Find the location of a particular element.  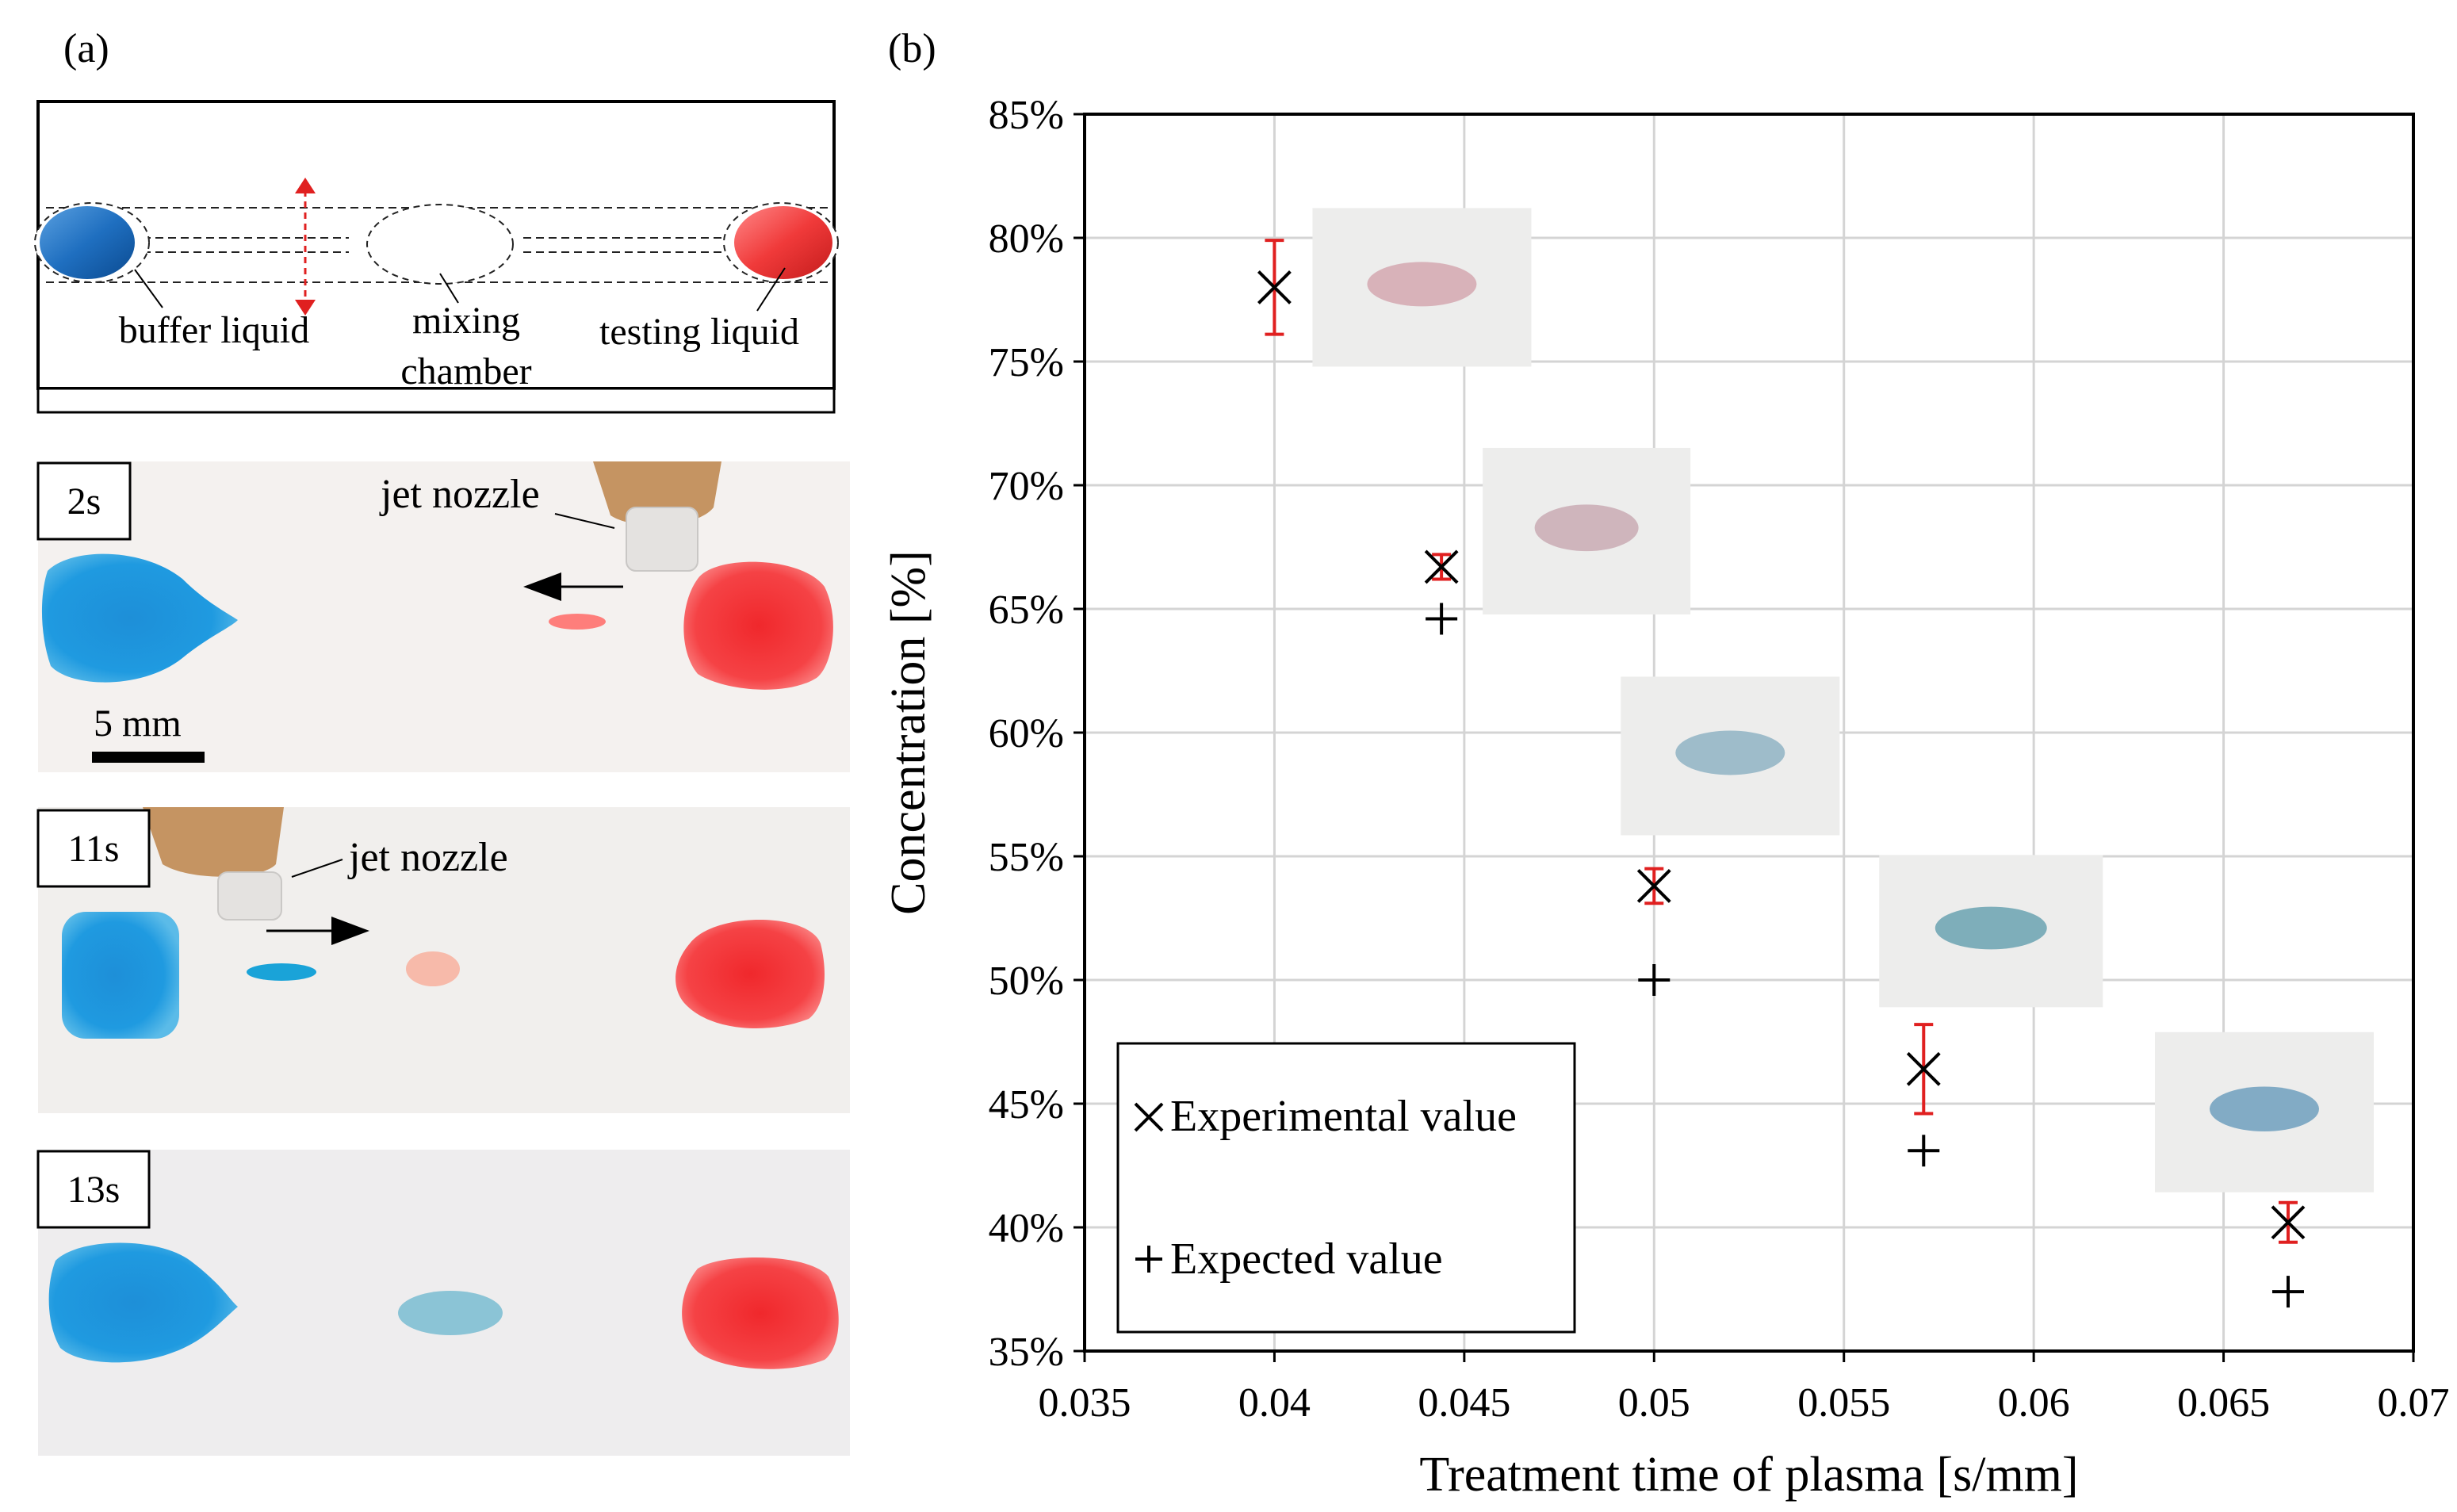

x-tick-label: 0.065 is located at coordinates (2223, 1403).